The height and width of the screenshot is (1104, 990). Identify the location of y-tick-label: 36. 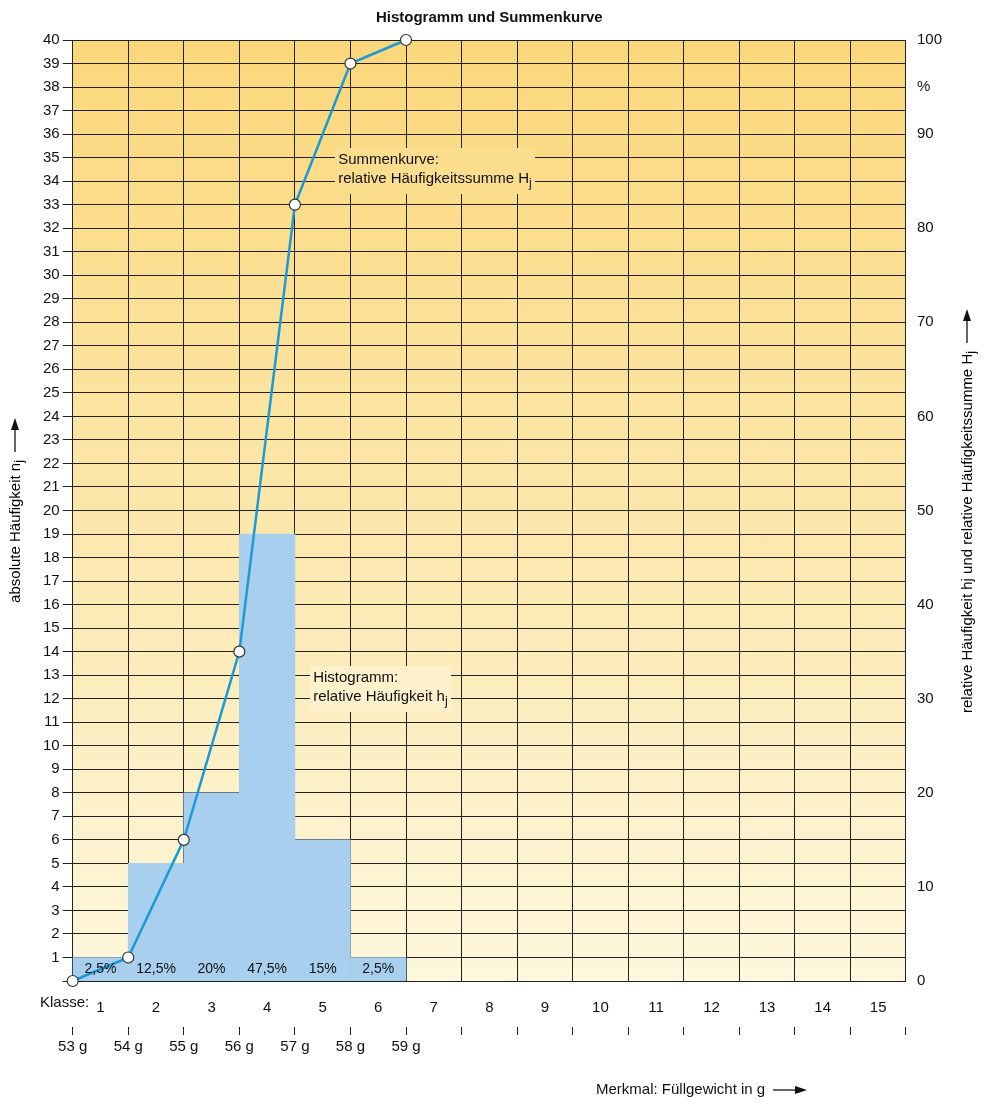
(51, 133).